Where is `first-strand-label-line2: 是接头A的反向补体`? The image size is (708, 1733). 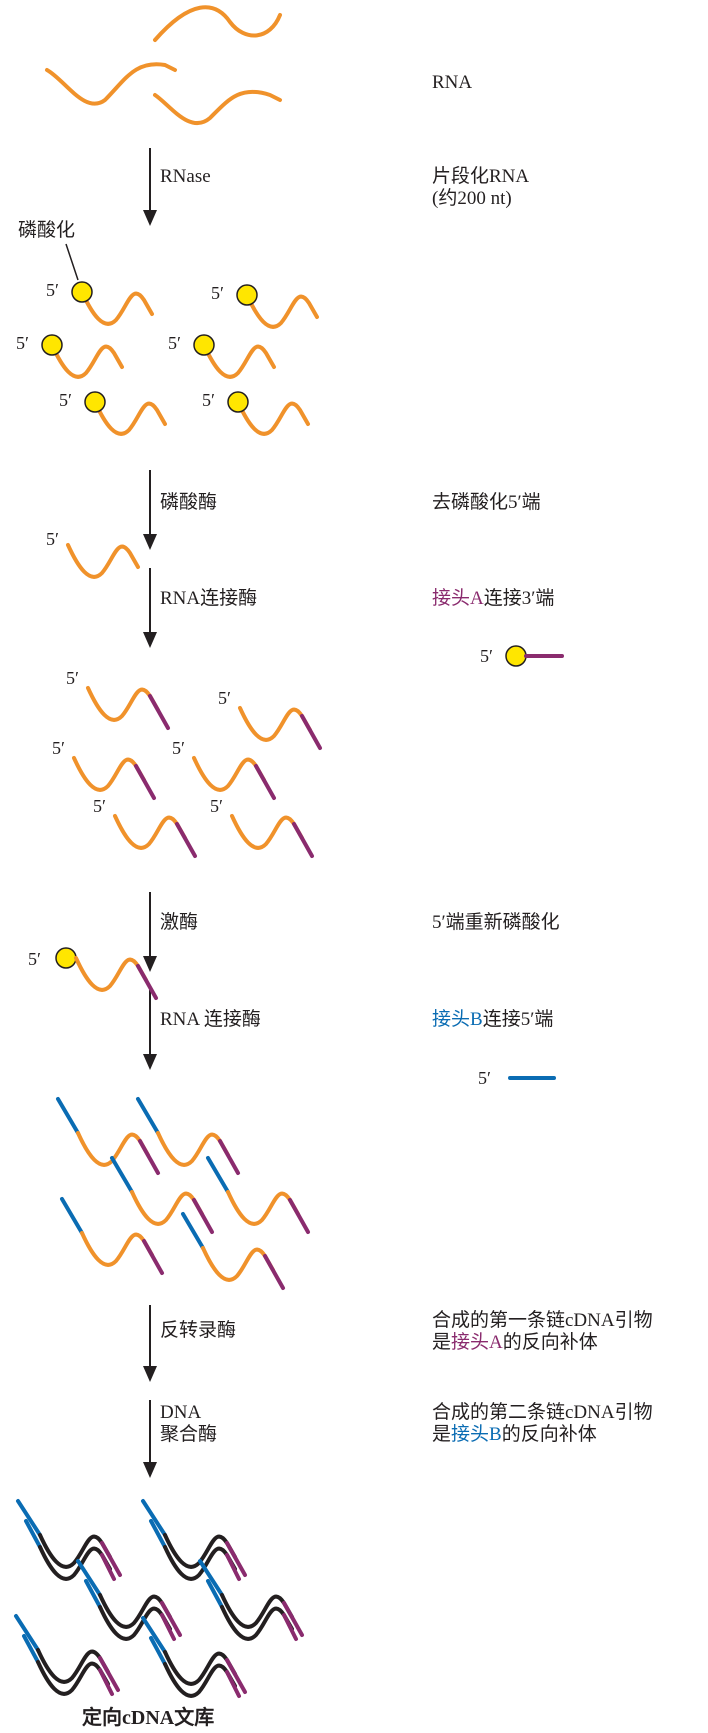
first-strand-label-line2: 是接头A的反向补体 is located at coordinates (515, 1343).